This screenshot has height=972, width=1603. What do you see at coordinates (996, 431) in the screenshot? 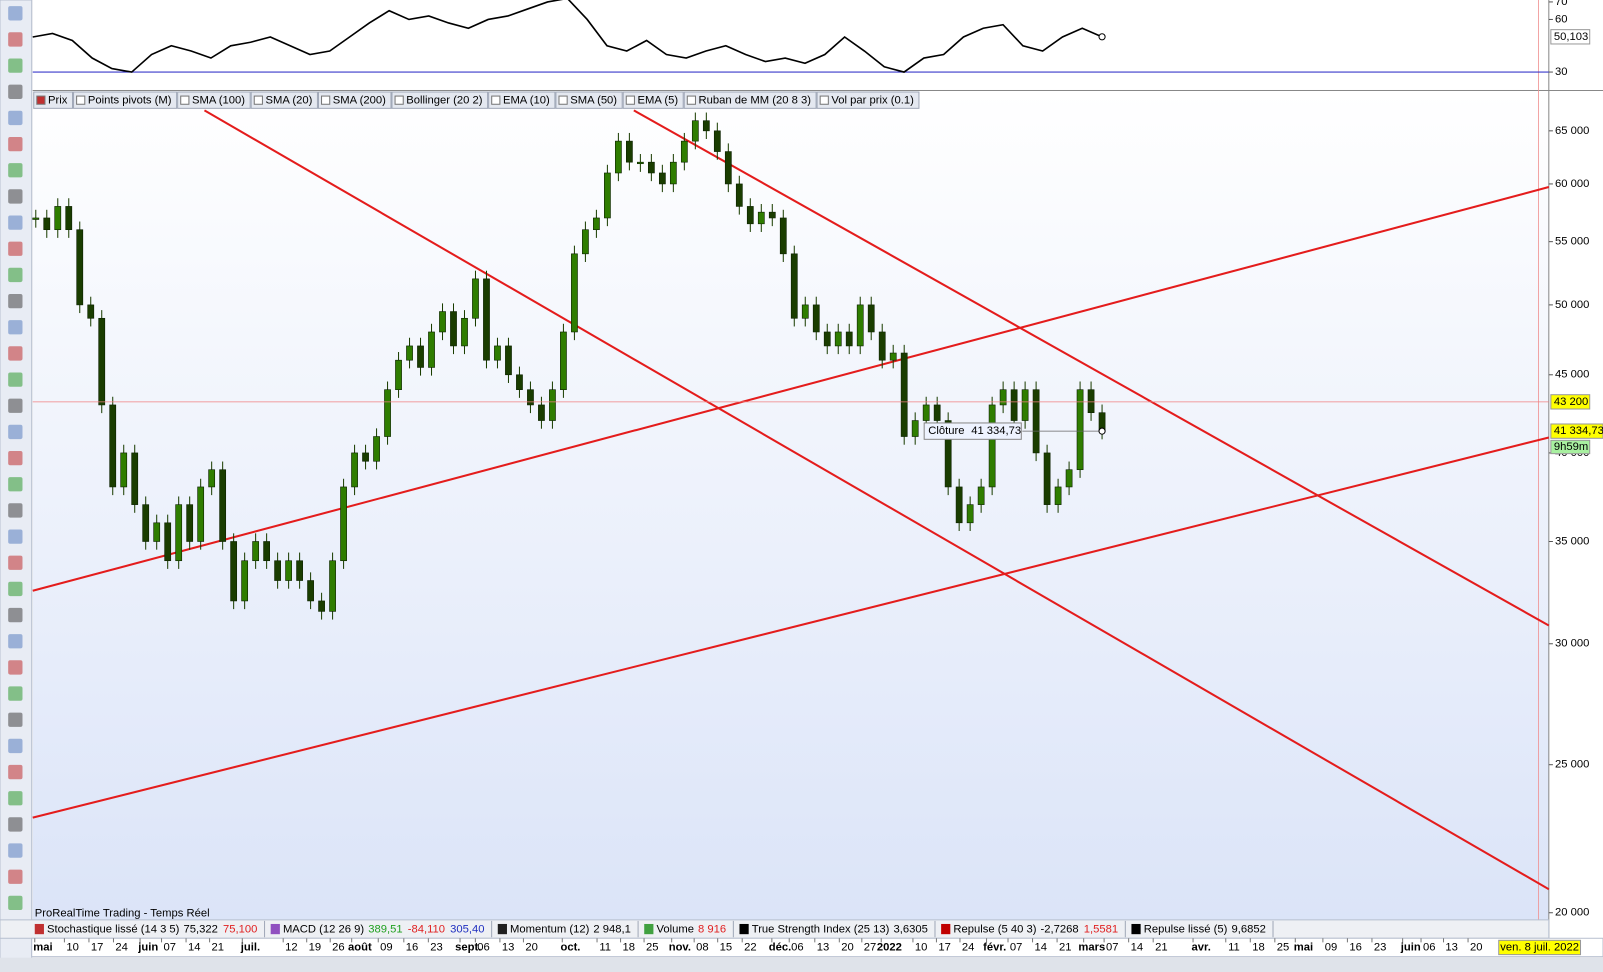
I see `tooltip-value: 41 334,73` at bounding box center [996, 431].